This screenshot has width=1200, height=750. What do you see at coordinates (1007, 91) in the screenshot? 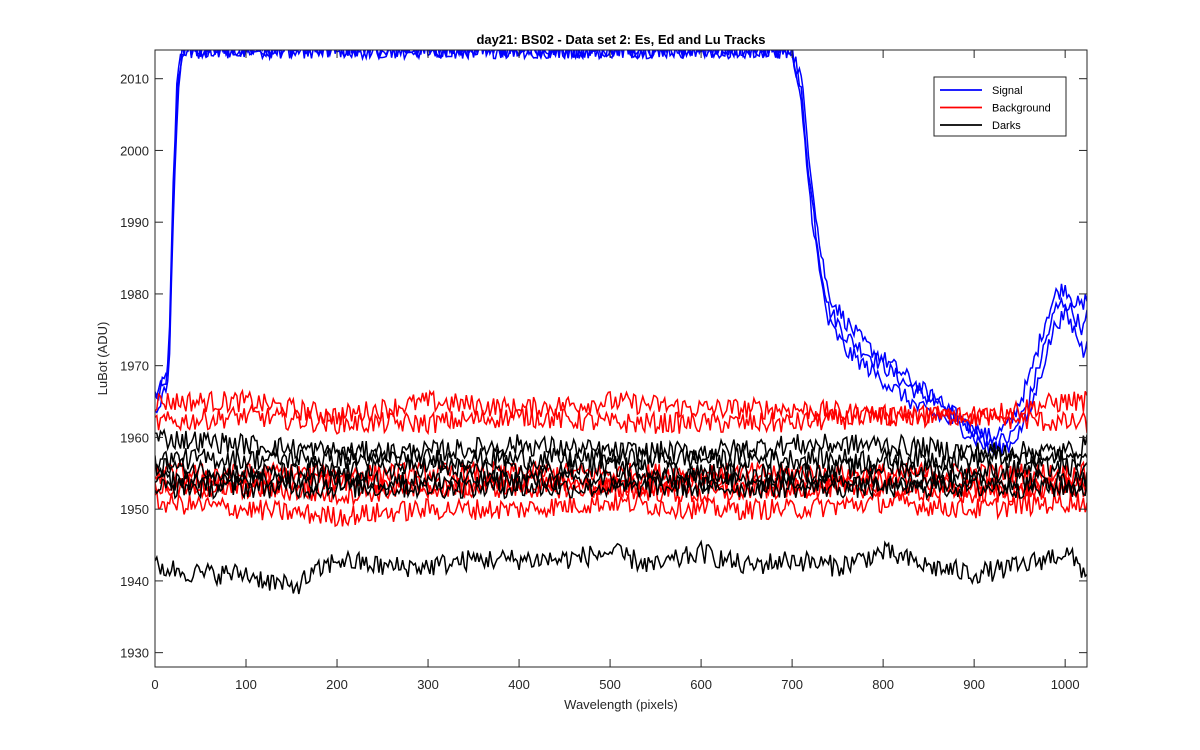
I see `legend-label-signal: Signal` at bounding box center [1007, 91].